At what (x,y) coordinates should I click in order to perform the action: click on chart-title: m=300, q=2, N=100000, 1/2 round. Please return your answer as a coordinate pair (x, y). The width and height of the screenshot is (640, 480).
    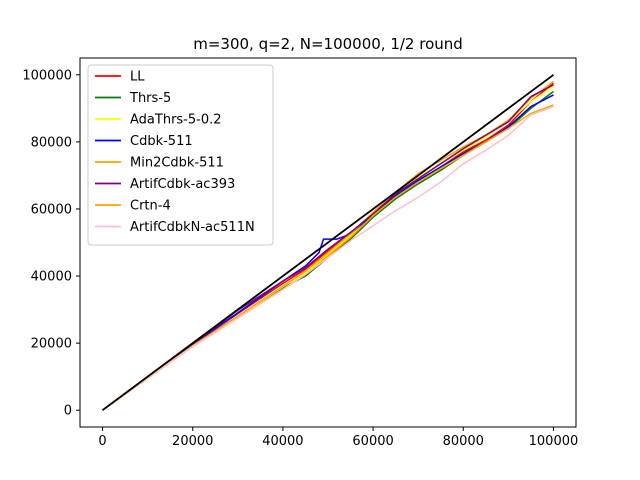
    Looking at the image, I should click on (328, 44).